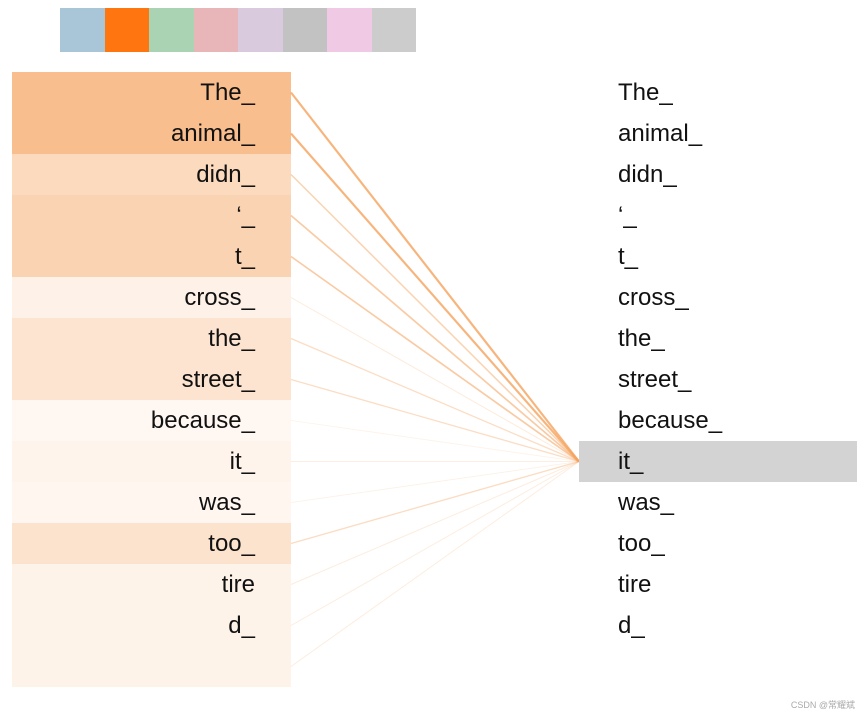 The height and width of the screenshot is (715, 865). Describe the element at coordinates (151, 215) in the screenshot. I see `source-token: ‘_` at that location.